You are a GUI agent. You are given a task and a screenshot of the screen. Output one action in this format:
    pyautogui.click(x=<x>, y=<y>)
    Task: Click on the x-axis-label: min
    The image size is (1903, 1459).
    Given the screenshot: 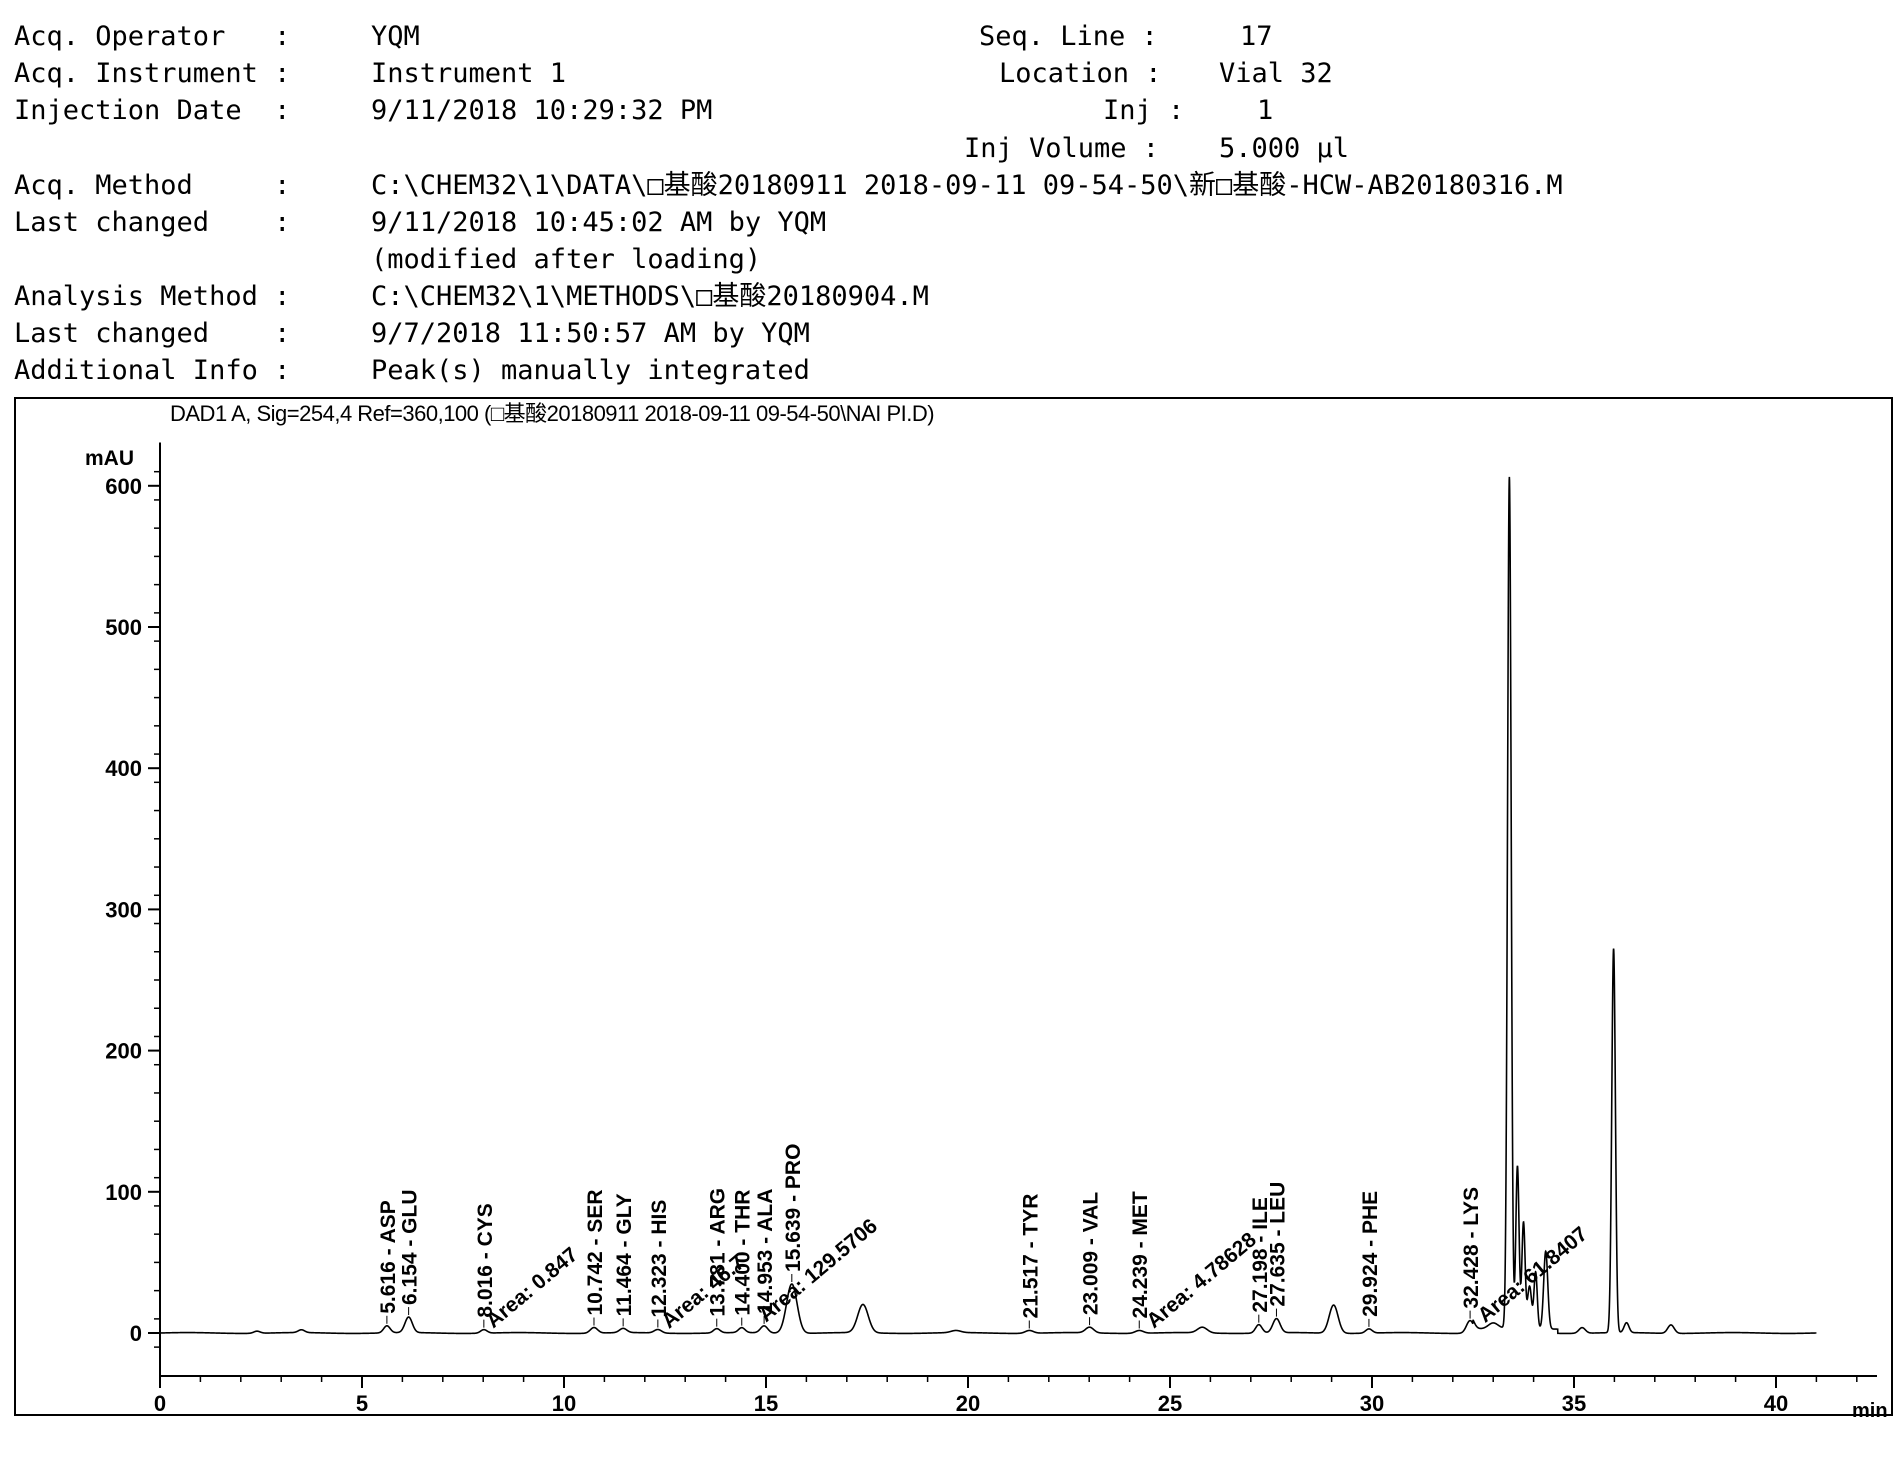 What is the action you would take?
    pyautogui.click(x=1870, y=1411)
    